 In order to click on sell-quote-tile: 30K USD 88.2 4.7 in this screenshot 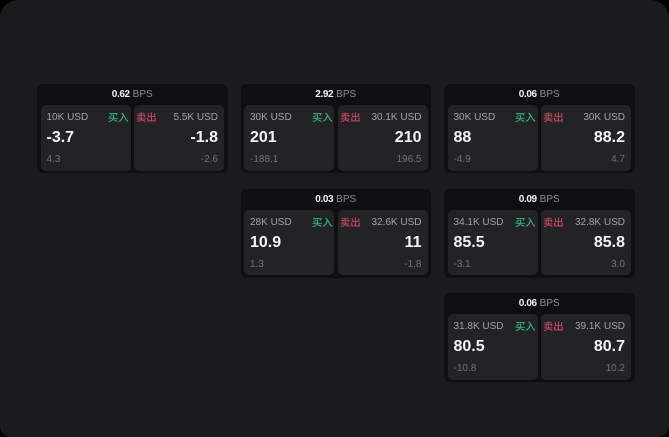, I will do `click(586, 138)`.